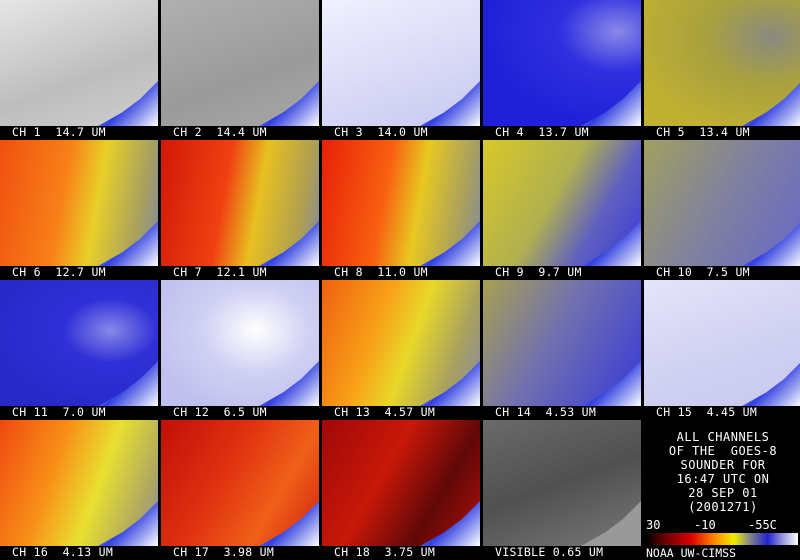 This screenshot has height=560, width=800. Describe the element at coordinates (381, 132) in the screenshot. I see `channel-label: CH 3 14.0 UM` at that location.